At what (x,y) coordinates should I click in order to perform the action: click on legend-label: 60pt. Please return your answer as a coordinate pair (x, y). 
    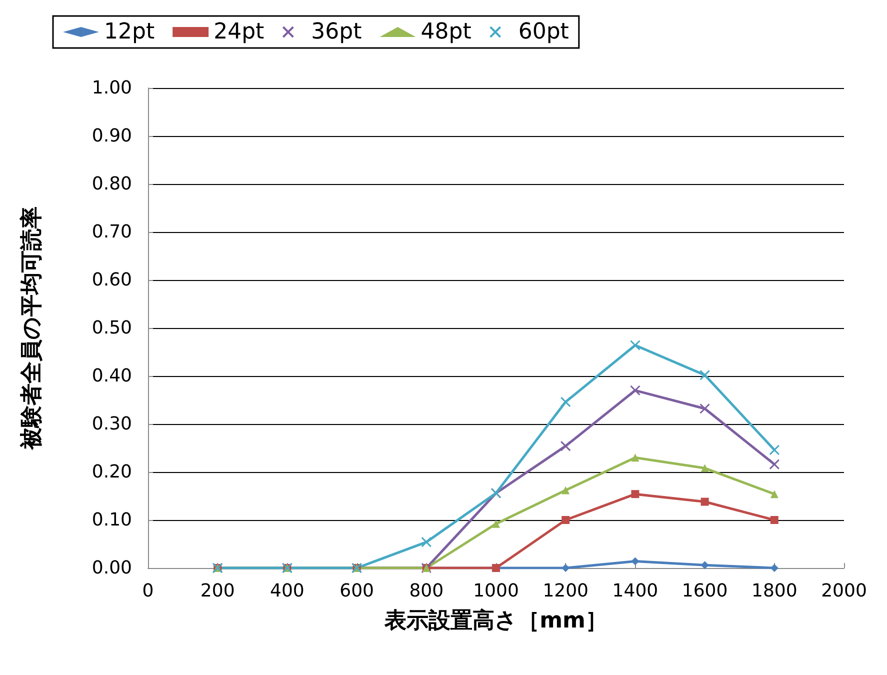
    Looking at the image, I should click on (544, 32).